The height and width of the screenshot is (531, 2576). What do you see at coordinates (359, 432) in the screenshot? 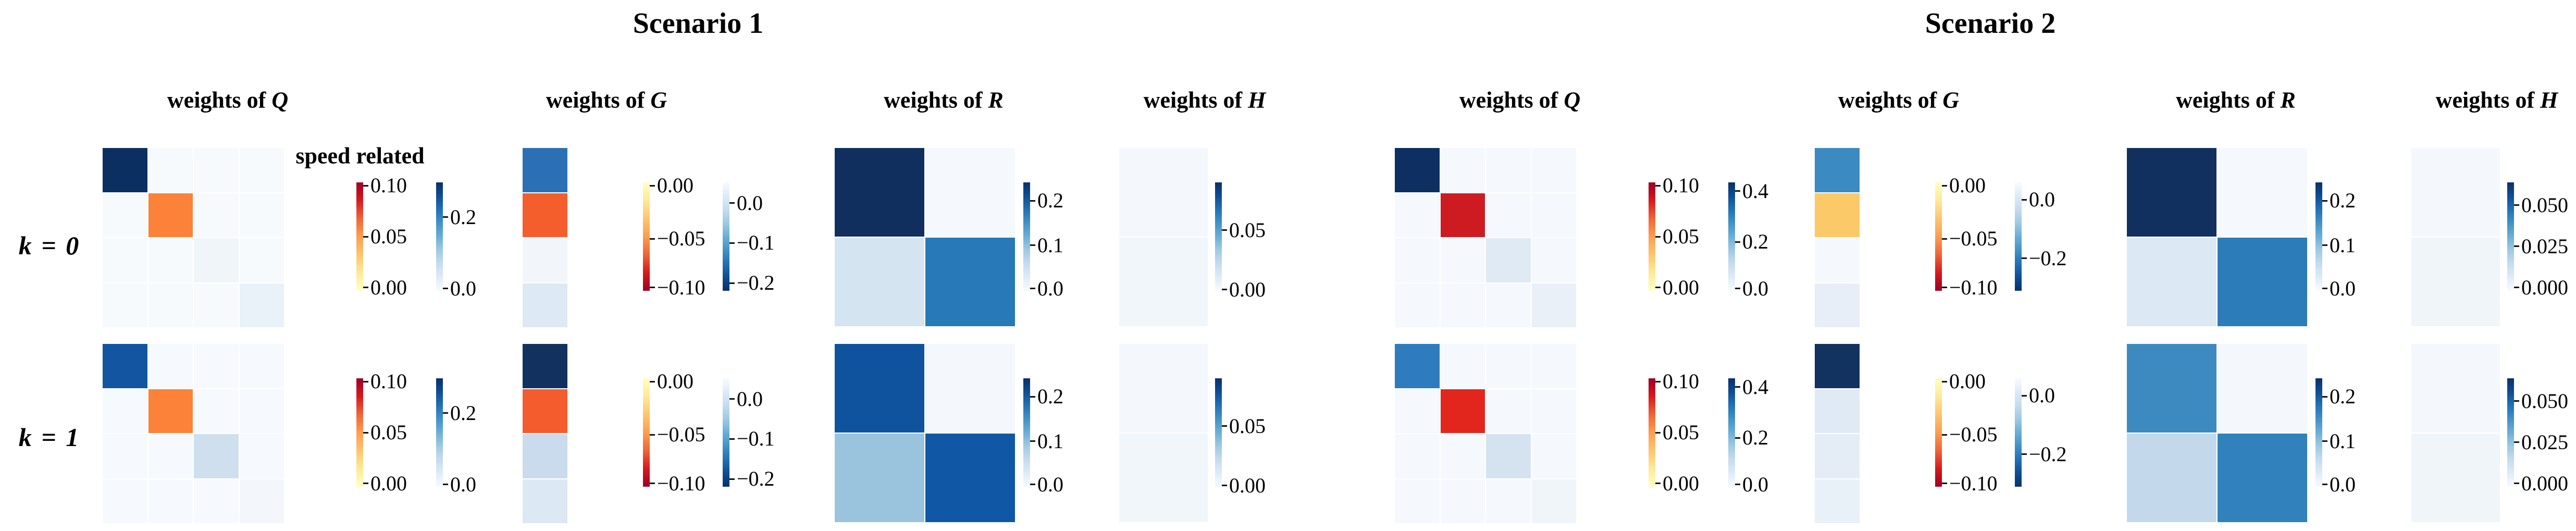
I see `colorbar-q1-s1-k1` at bounding box center [359, 432].